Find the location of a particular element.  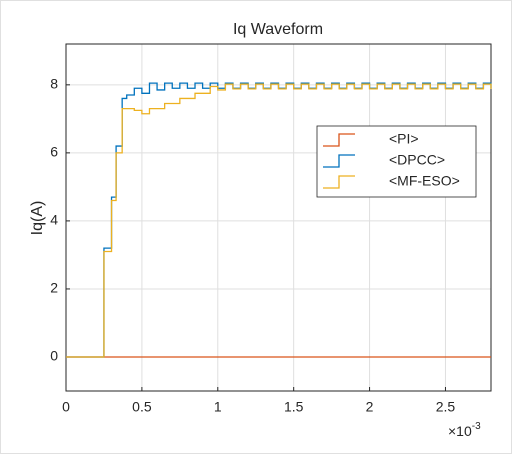

y-tick-label: 8 is located at coordinates (54, 84).